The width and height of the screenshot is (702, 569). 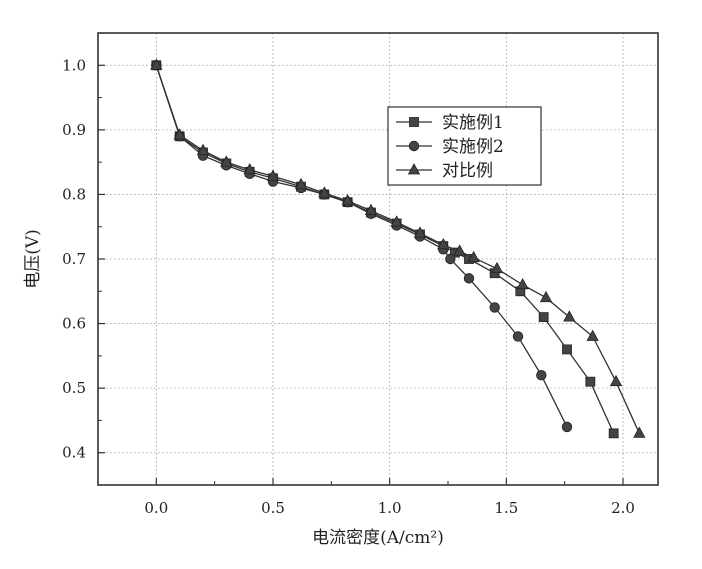 I want to click on x-axis-title: 电流密度(A/cm²), so click(x=378, y=538).